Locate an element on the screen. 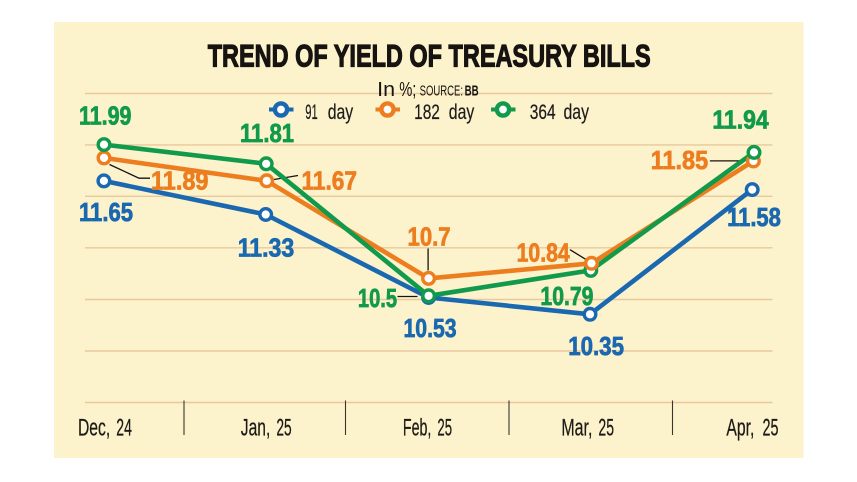 This screenshot has height=482, width=857. svg-text: 11.81 is located at coordinates (267, 133).